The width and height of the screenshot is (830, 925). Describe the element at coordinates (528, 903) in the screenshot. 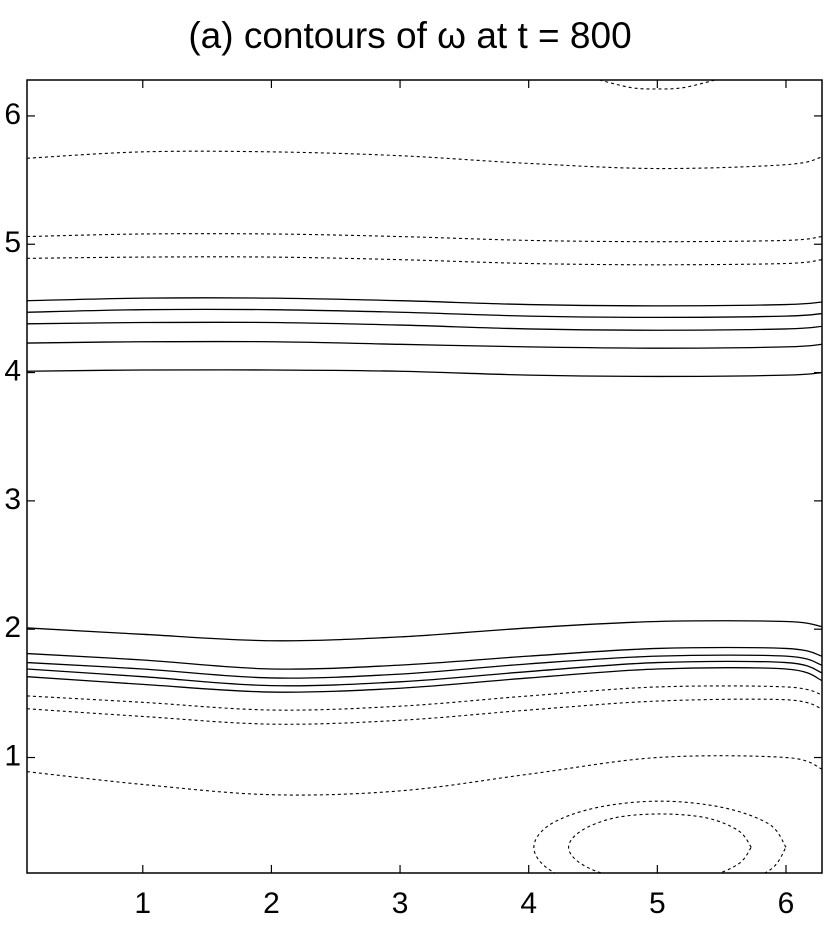

I see `x-tick-label: 4` at that location.